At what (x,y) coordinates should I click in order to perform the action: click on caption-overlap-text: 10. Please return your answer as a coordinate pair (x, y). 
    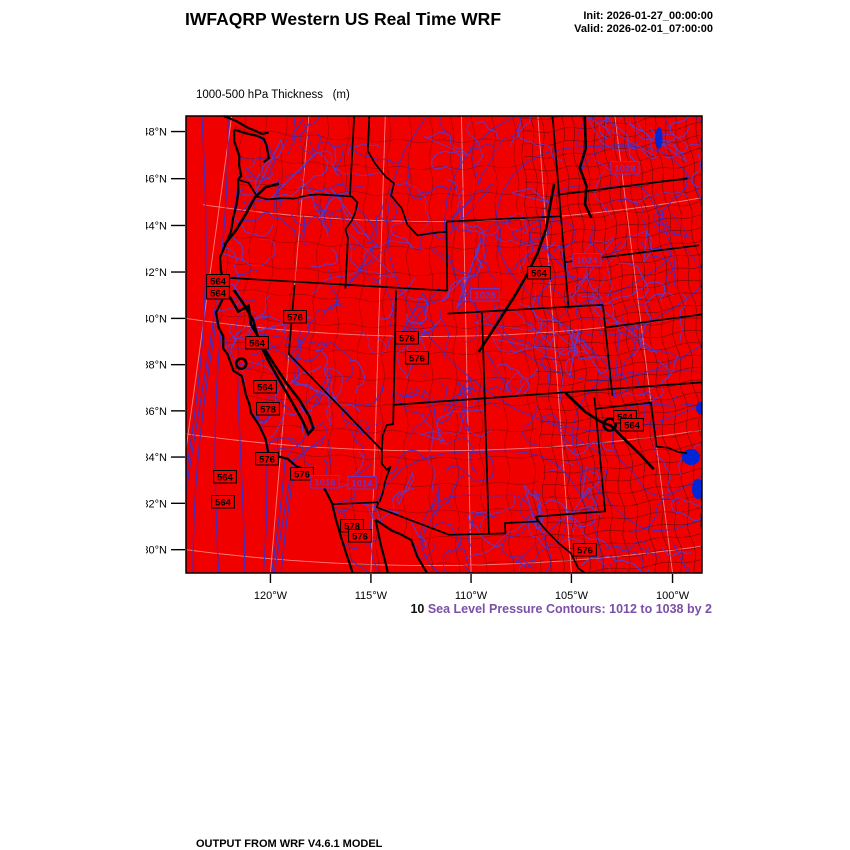
    Looking at the image, I should click on (417, 609).